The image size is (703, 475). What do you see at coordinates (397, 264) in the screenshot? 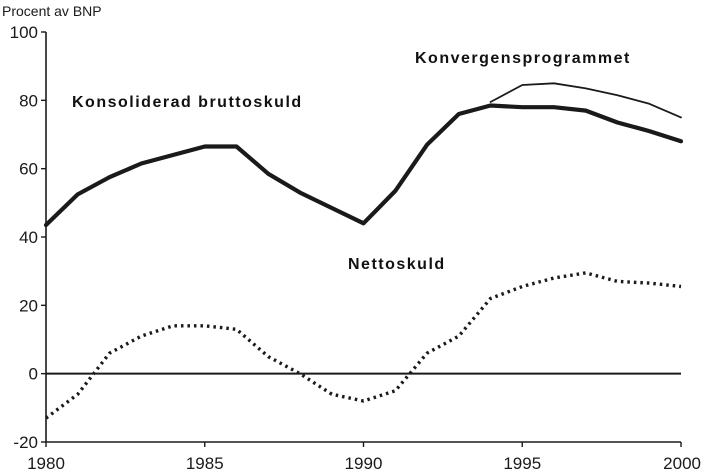
I see `label-nettoskuld: Nettoskuld` at bounding box center [397, 264].